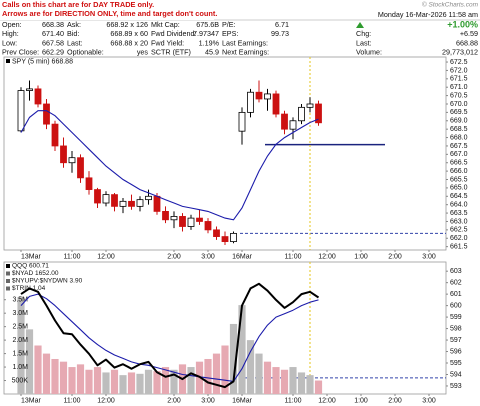 The width and height of the screenshot is (480, 406). I want to click on legend-entry: QQQ 600.71, so click(30, 266).